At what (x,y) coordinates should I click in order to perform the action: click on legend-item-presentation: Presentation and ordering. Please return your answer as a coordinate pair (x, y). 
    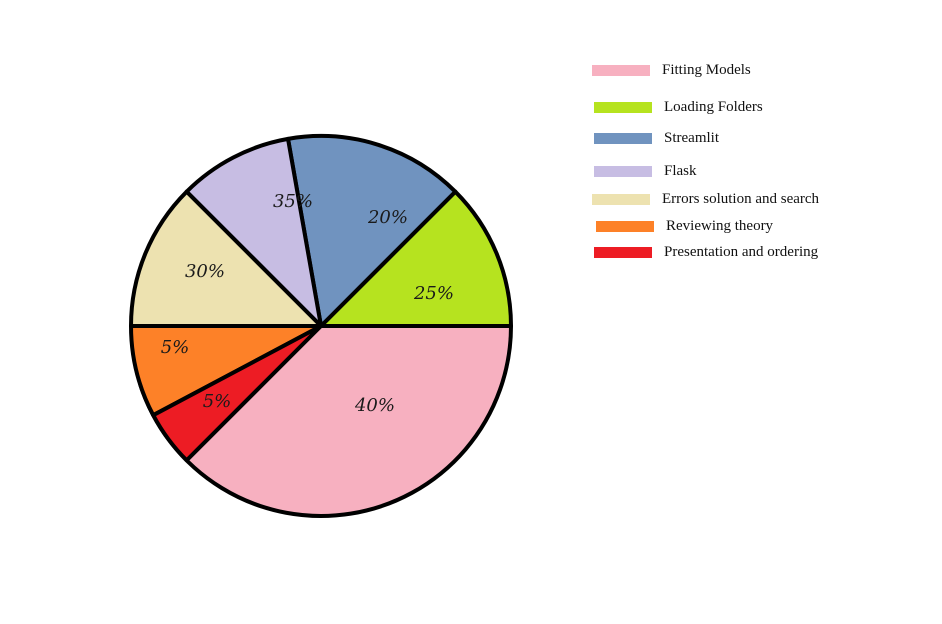
    Looking at the image, I should click on (706, 252).